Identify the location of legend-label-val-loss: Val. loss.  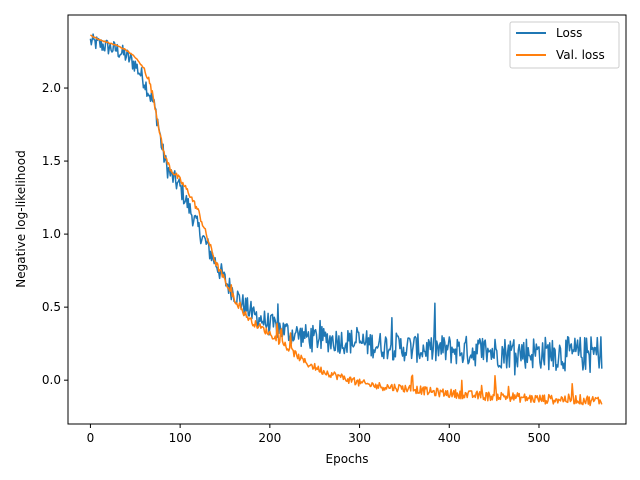
(580, 55).